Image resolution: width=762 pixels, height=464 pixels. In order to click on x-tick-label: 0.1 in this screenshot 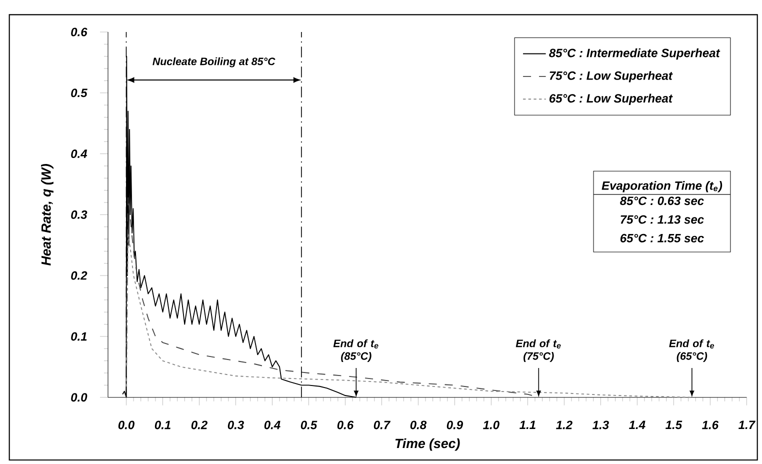, I will do `click(162, 425)`.